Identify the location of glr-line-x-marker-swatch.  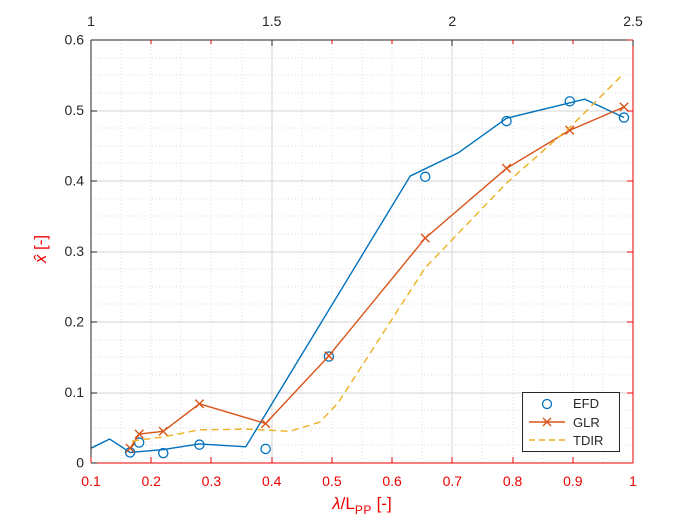
(547, 422).